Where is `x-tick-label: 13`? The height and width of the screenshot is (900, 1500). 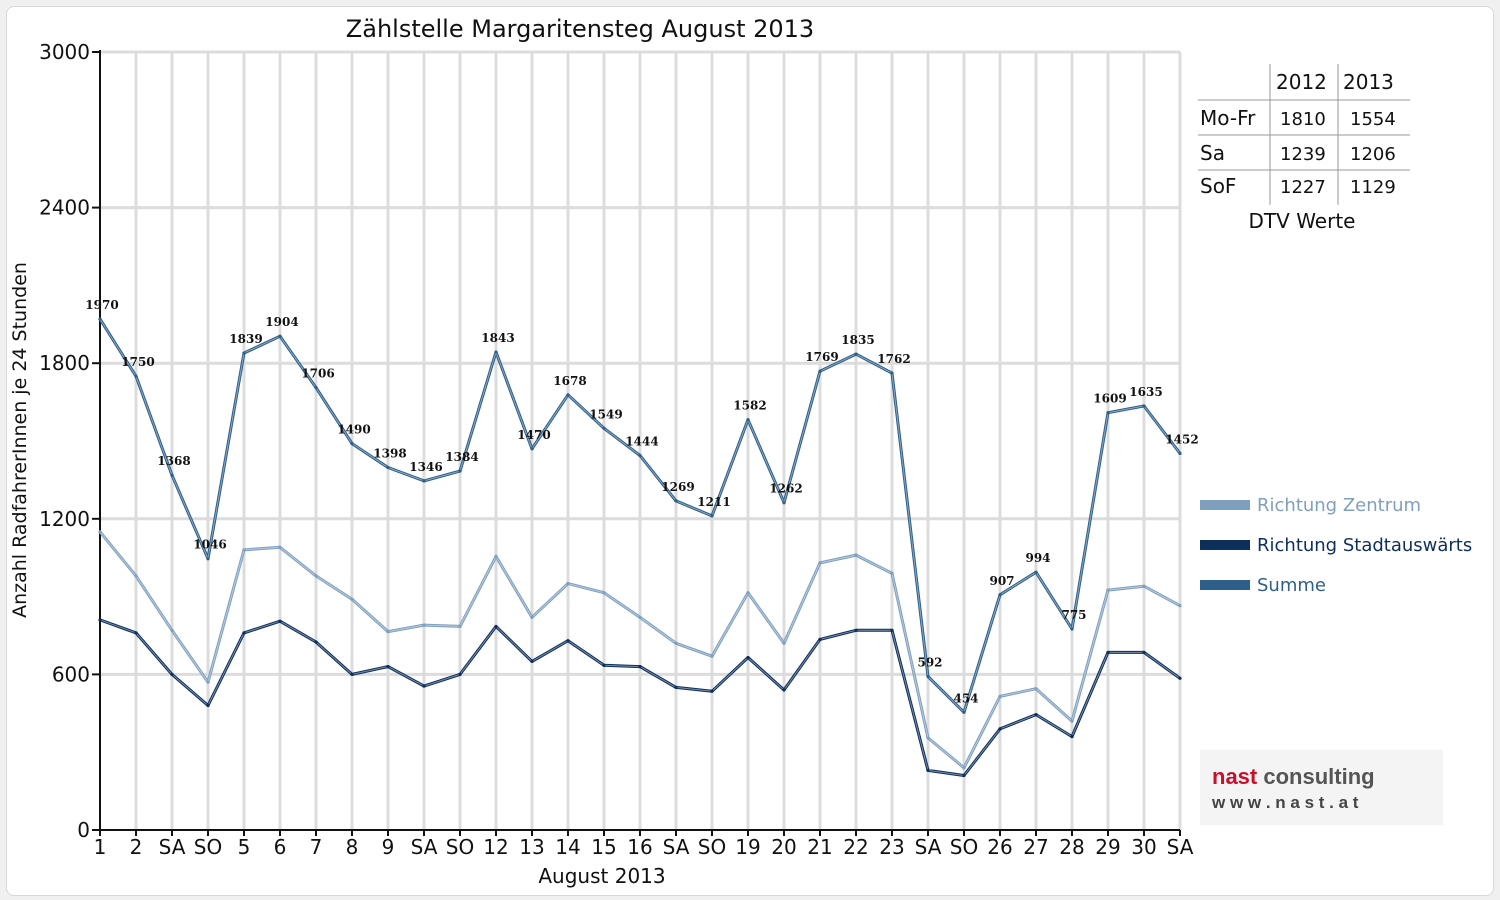 x-tick-label: 13 is located at coordinates (531, 847).